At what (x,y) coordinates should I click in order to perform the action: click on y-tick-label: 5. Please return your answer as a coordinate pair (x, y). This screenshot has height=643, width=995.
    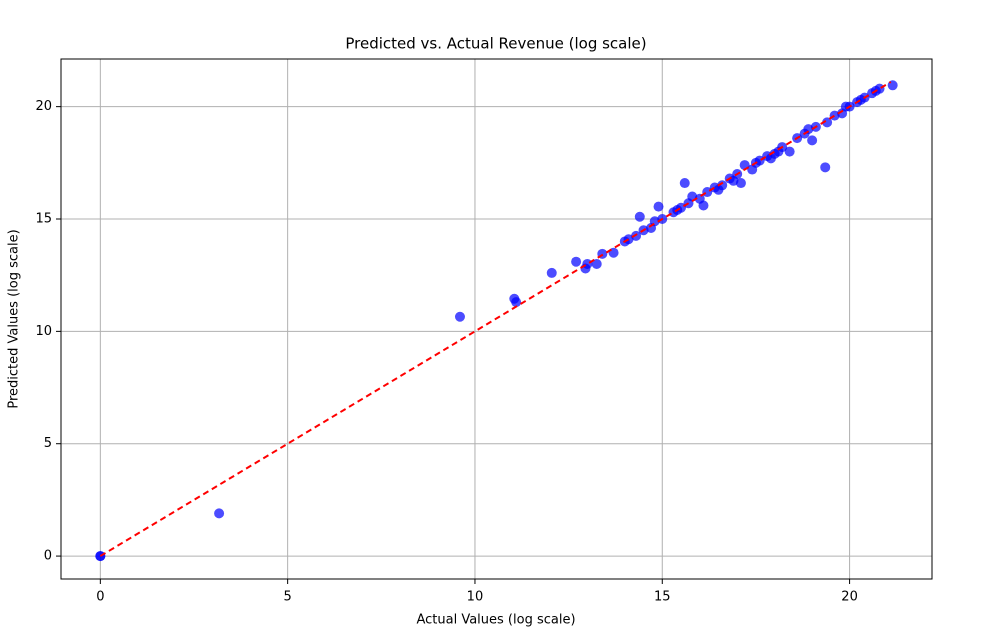
    Looking at the image, I should click on (48, 443).